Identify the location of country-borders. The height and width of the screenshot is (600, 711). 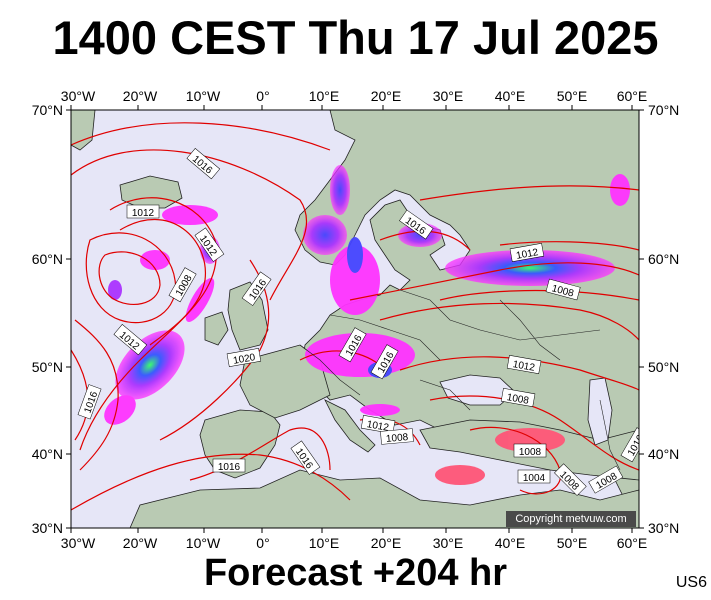
(460, 380).